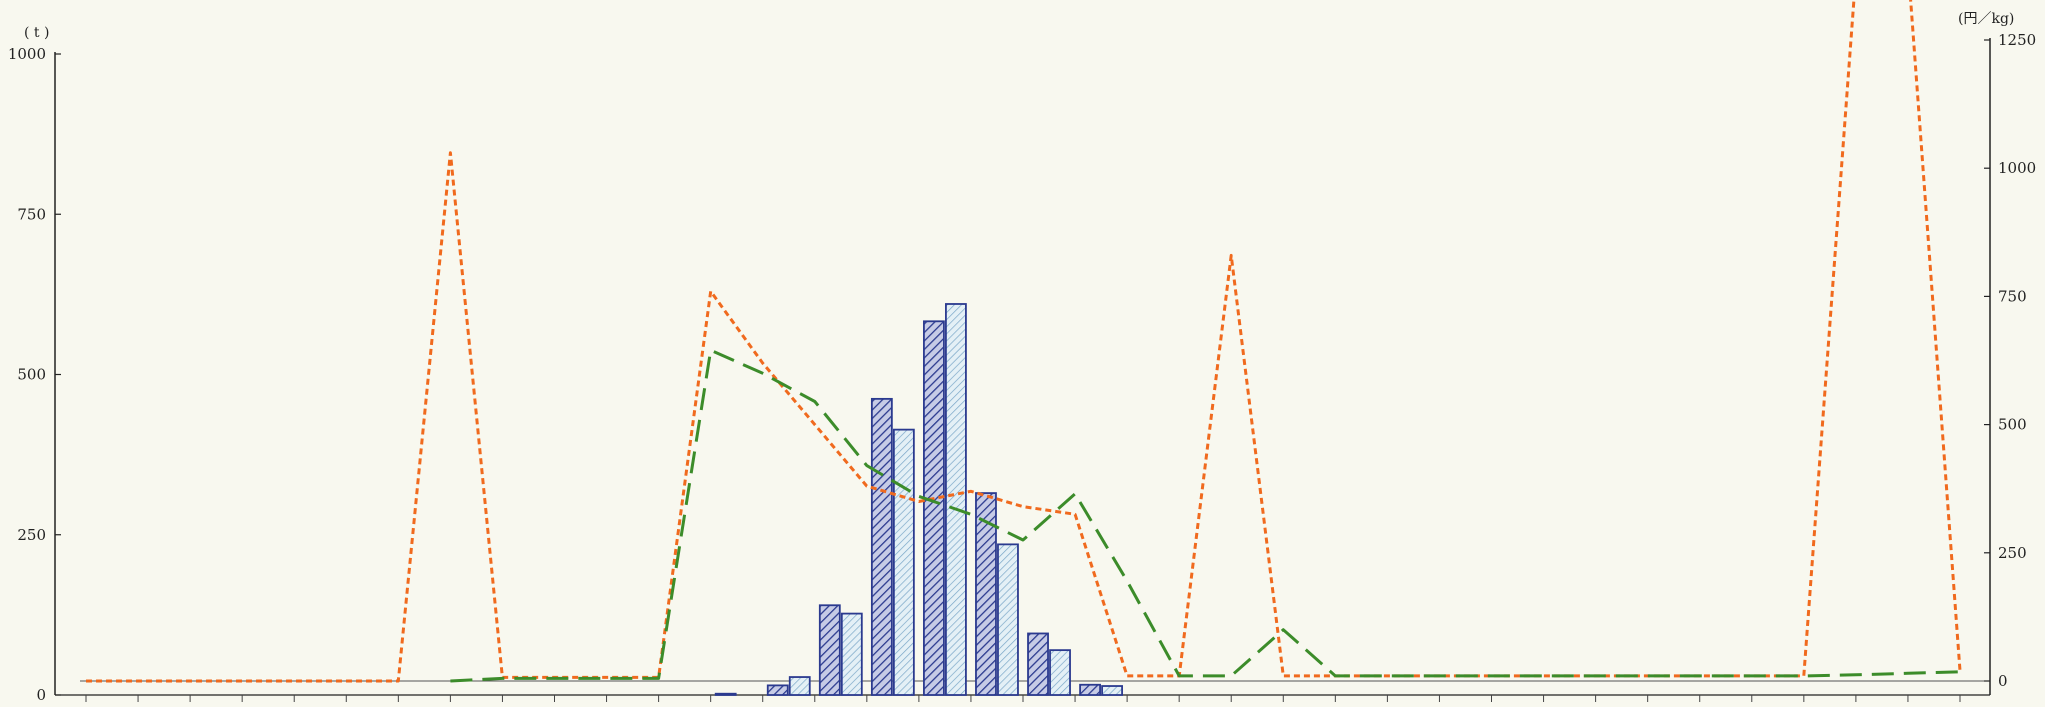  What do you see at coordinates (31, 375) in the screenshot?
I see `left-tick-label: 500` at bounding box center [31, 375].